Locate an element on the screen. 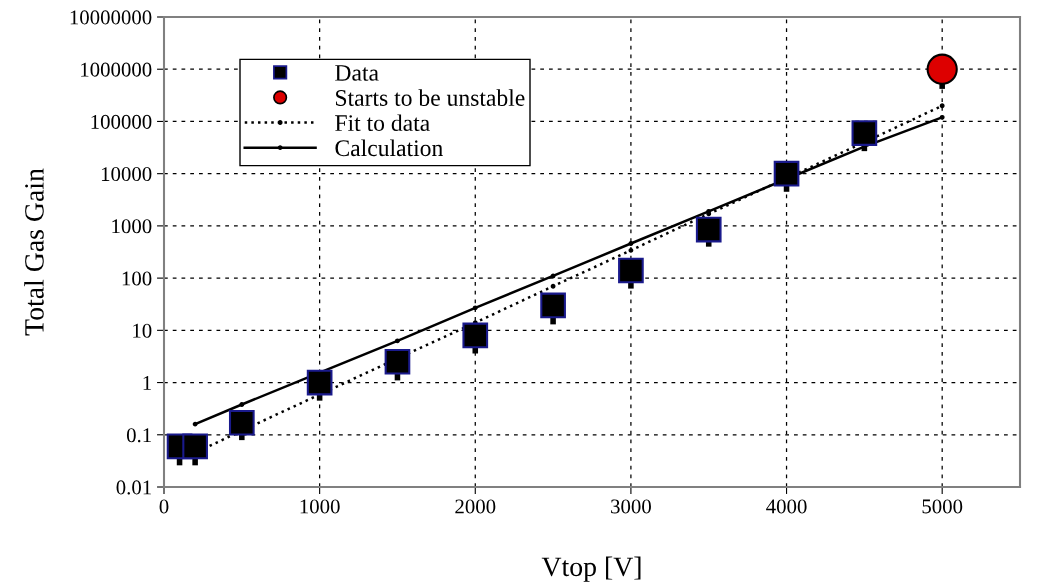 This screenshot has width=1041, height=588. x-tick-label: 1000 is located at coordinates (320, 506).